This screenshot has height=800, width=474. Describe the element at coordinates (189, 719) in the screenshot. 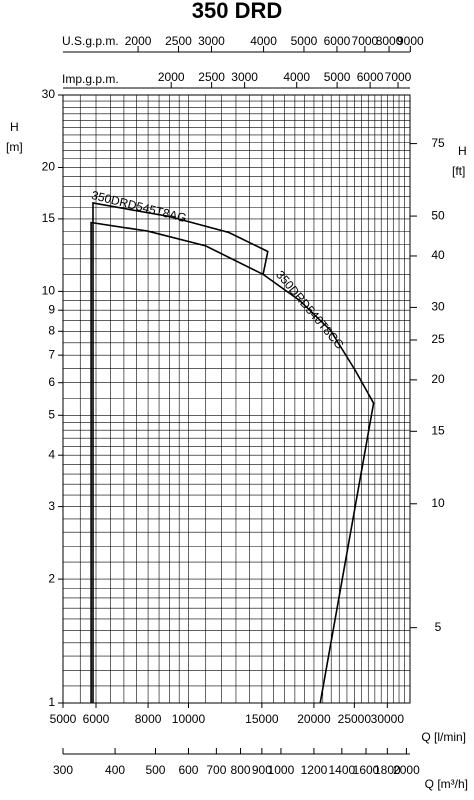

I see `x-tick-label: 10000` at that location.